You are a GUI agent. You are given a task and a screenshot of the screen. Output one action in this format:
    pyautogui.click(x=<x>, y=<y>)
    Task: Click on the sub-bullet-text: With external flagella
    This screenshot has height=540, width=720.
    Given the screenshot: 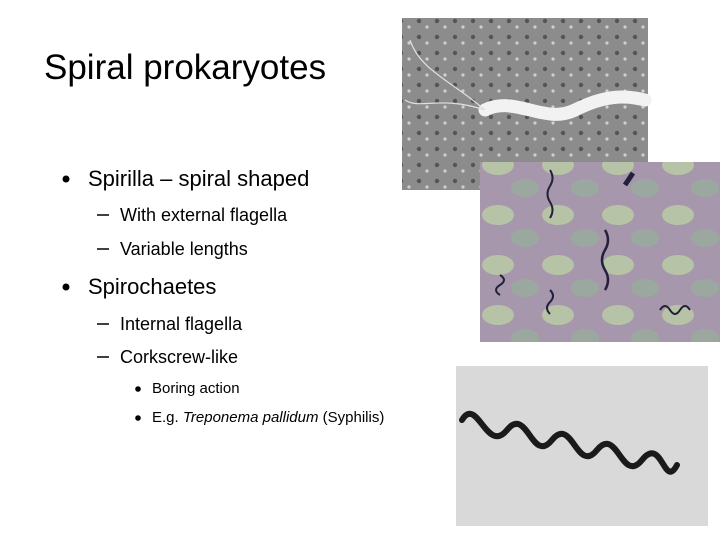 What is the action you would take?
    pyautogui.click(x=204, y=215)
    